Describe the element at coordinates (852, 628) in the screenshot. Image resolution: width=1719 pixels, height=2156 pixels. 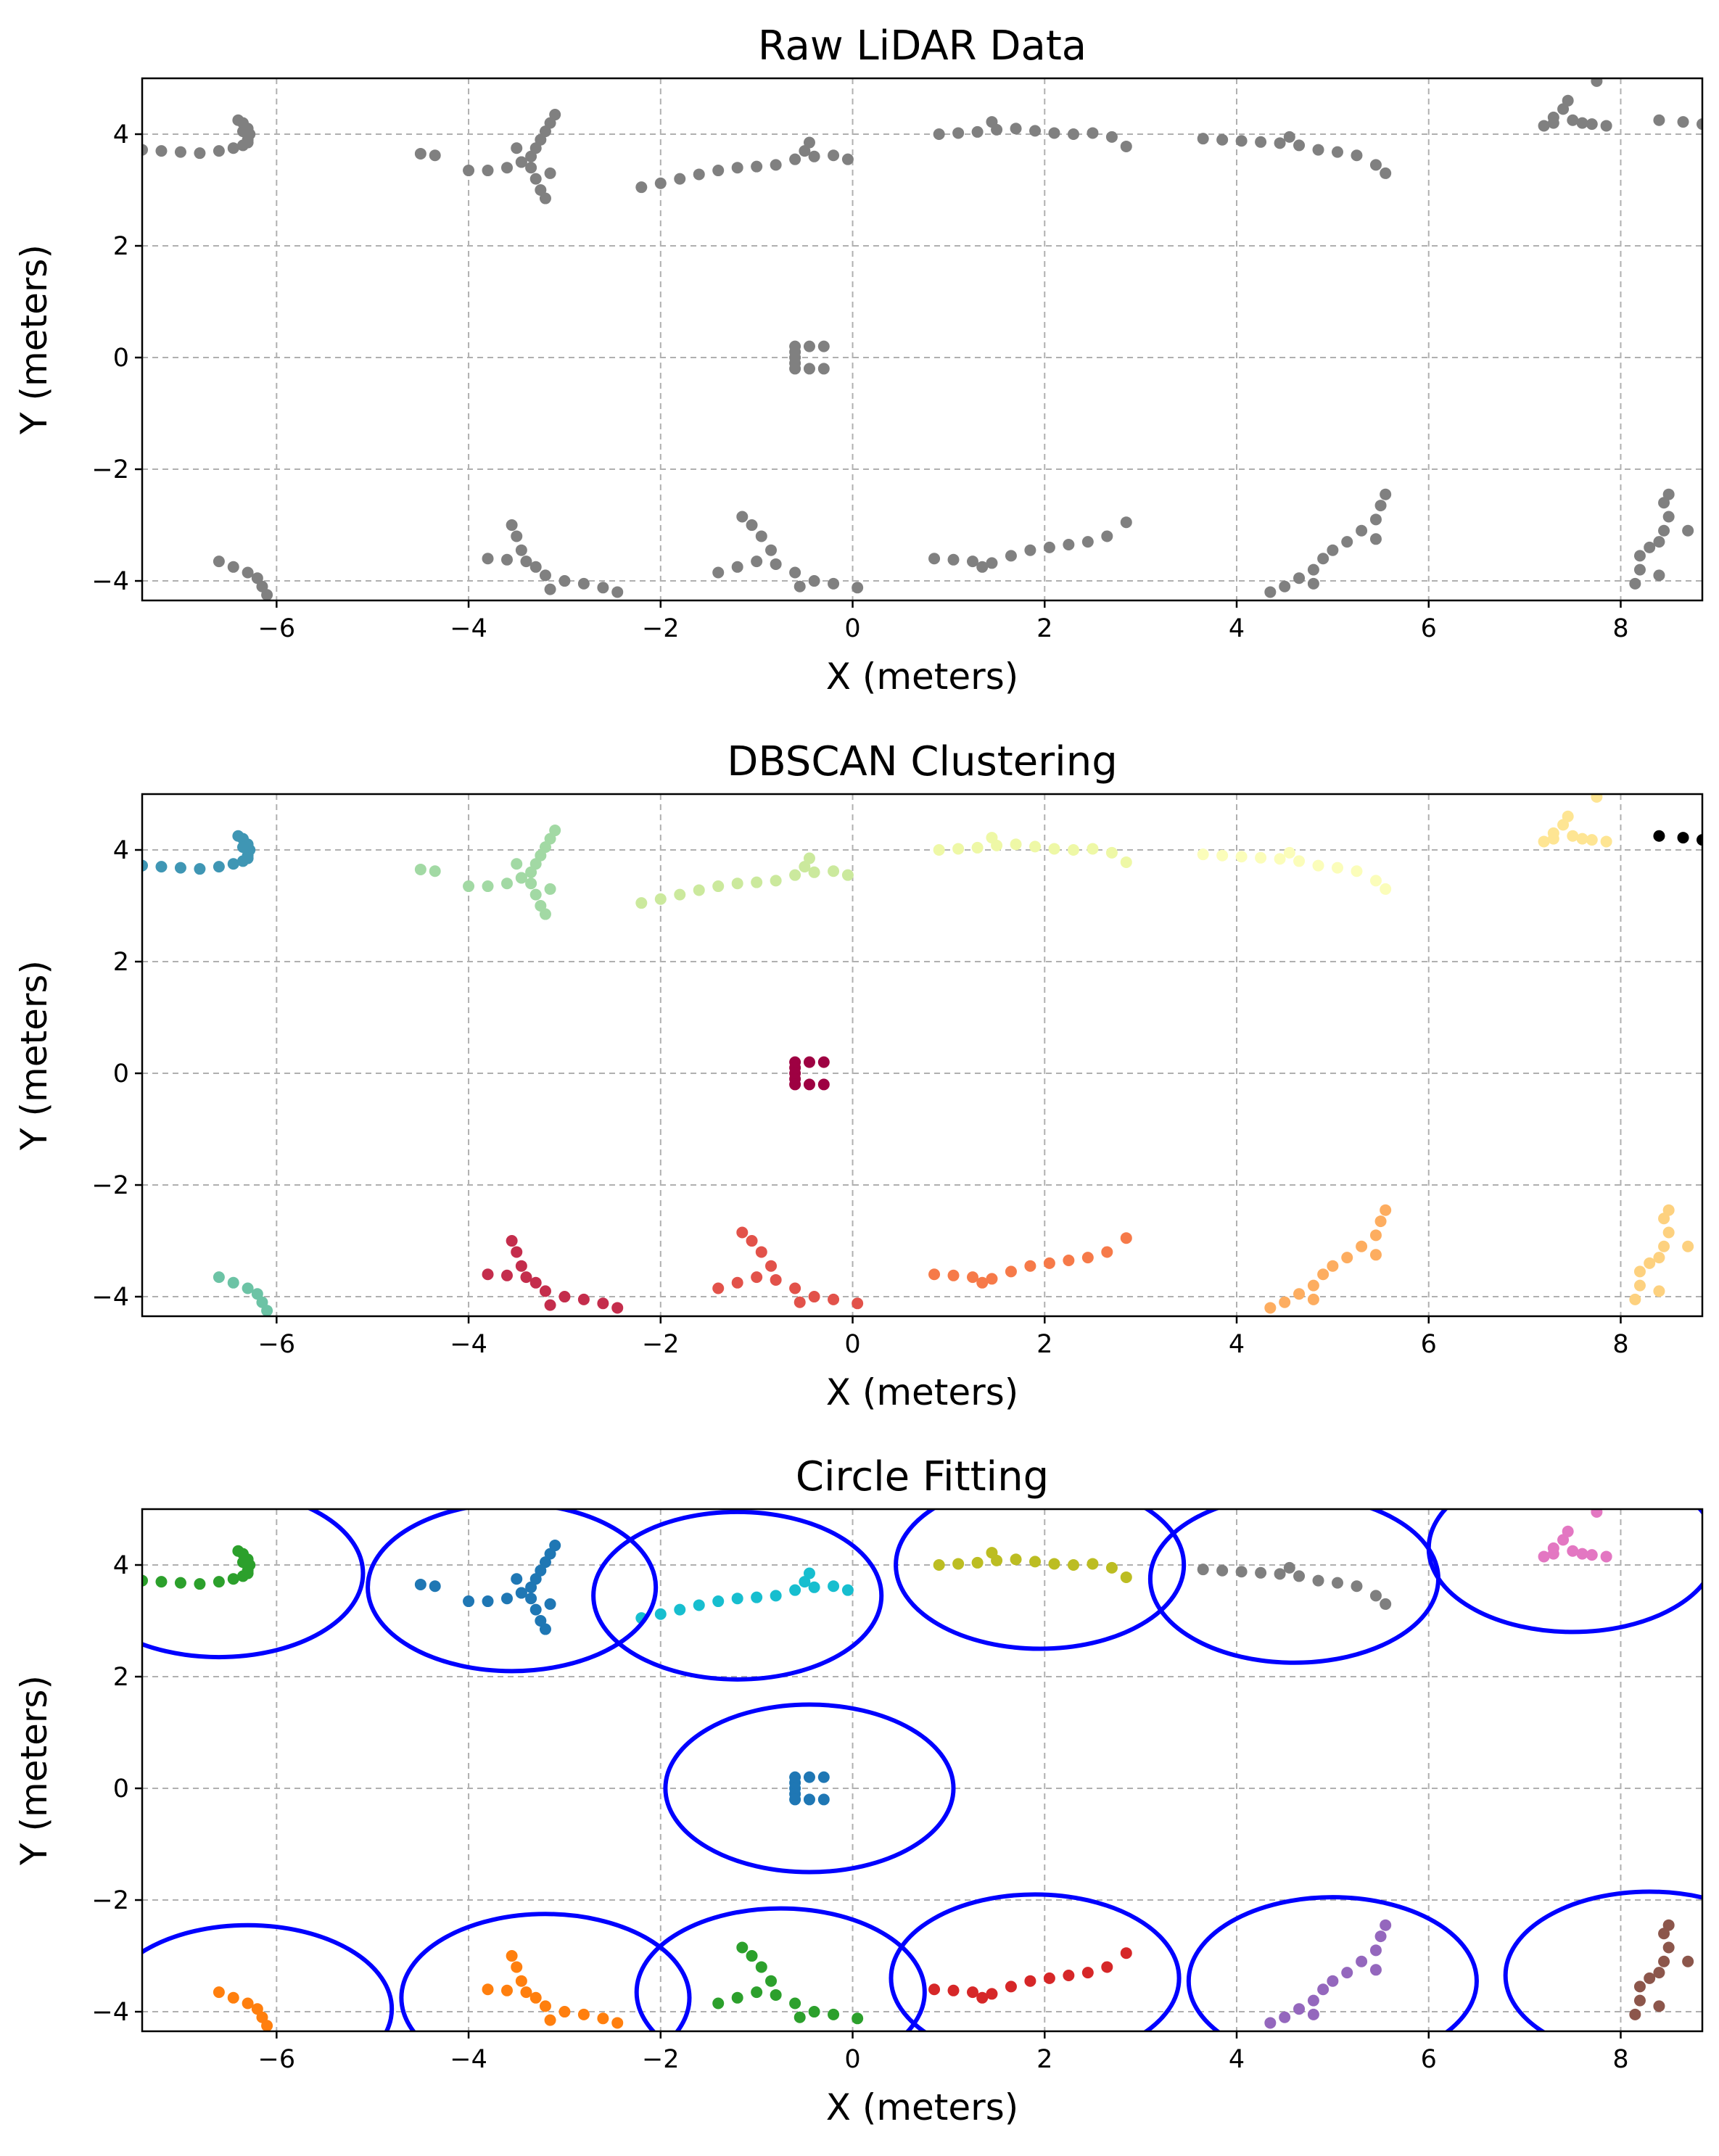
I see `x-tick-label: 0` at that location.